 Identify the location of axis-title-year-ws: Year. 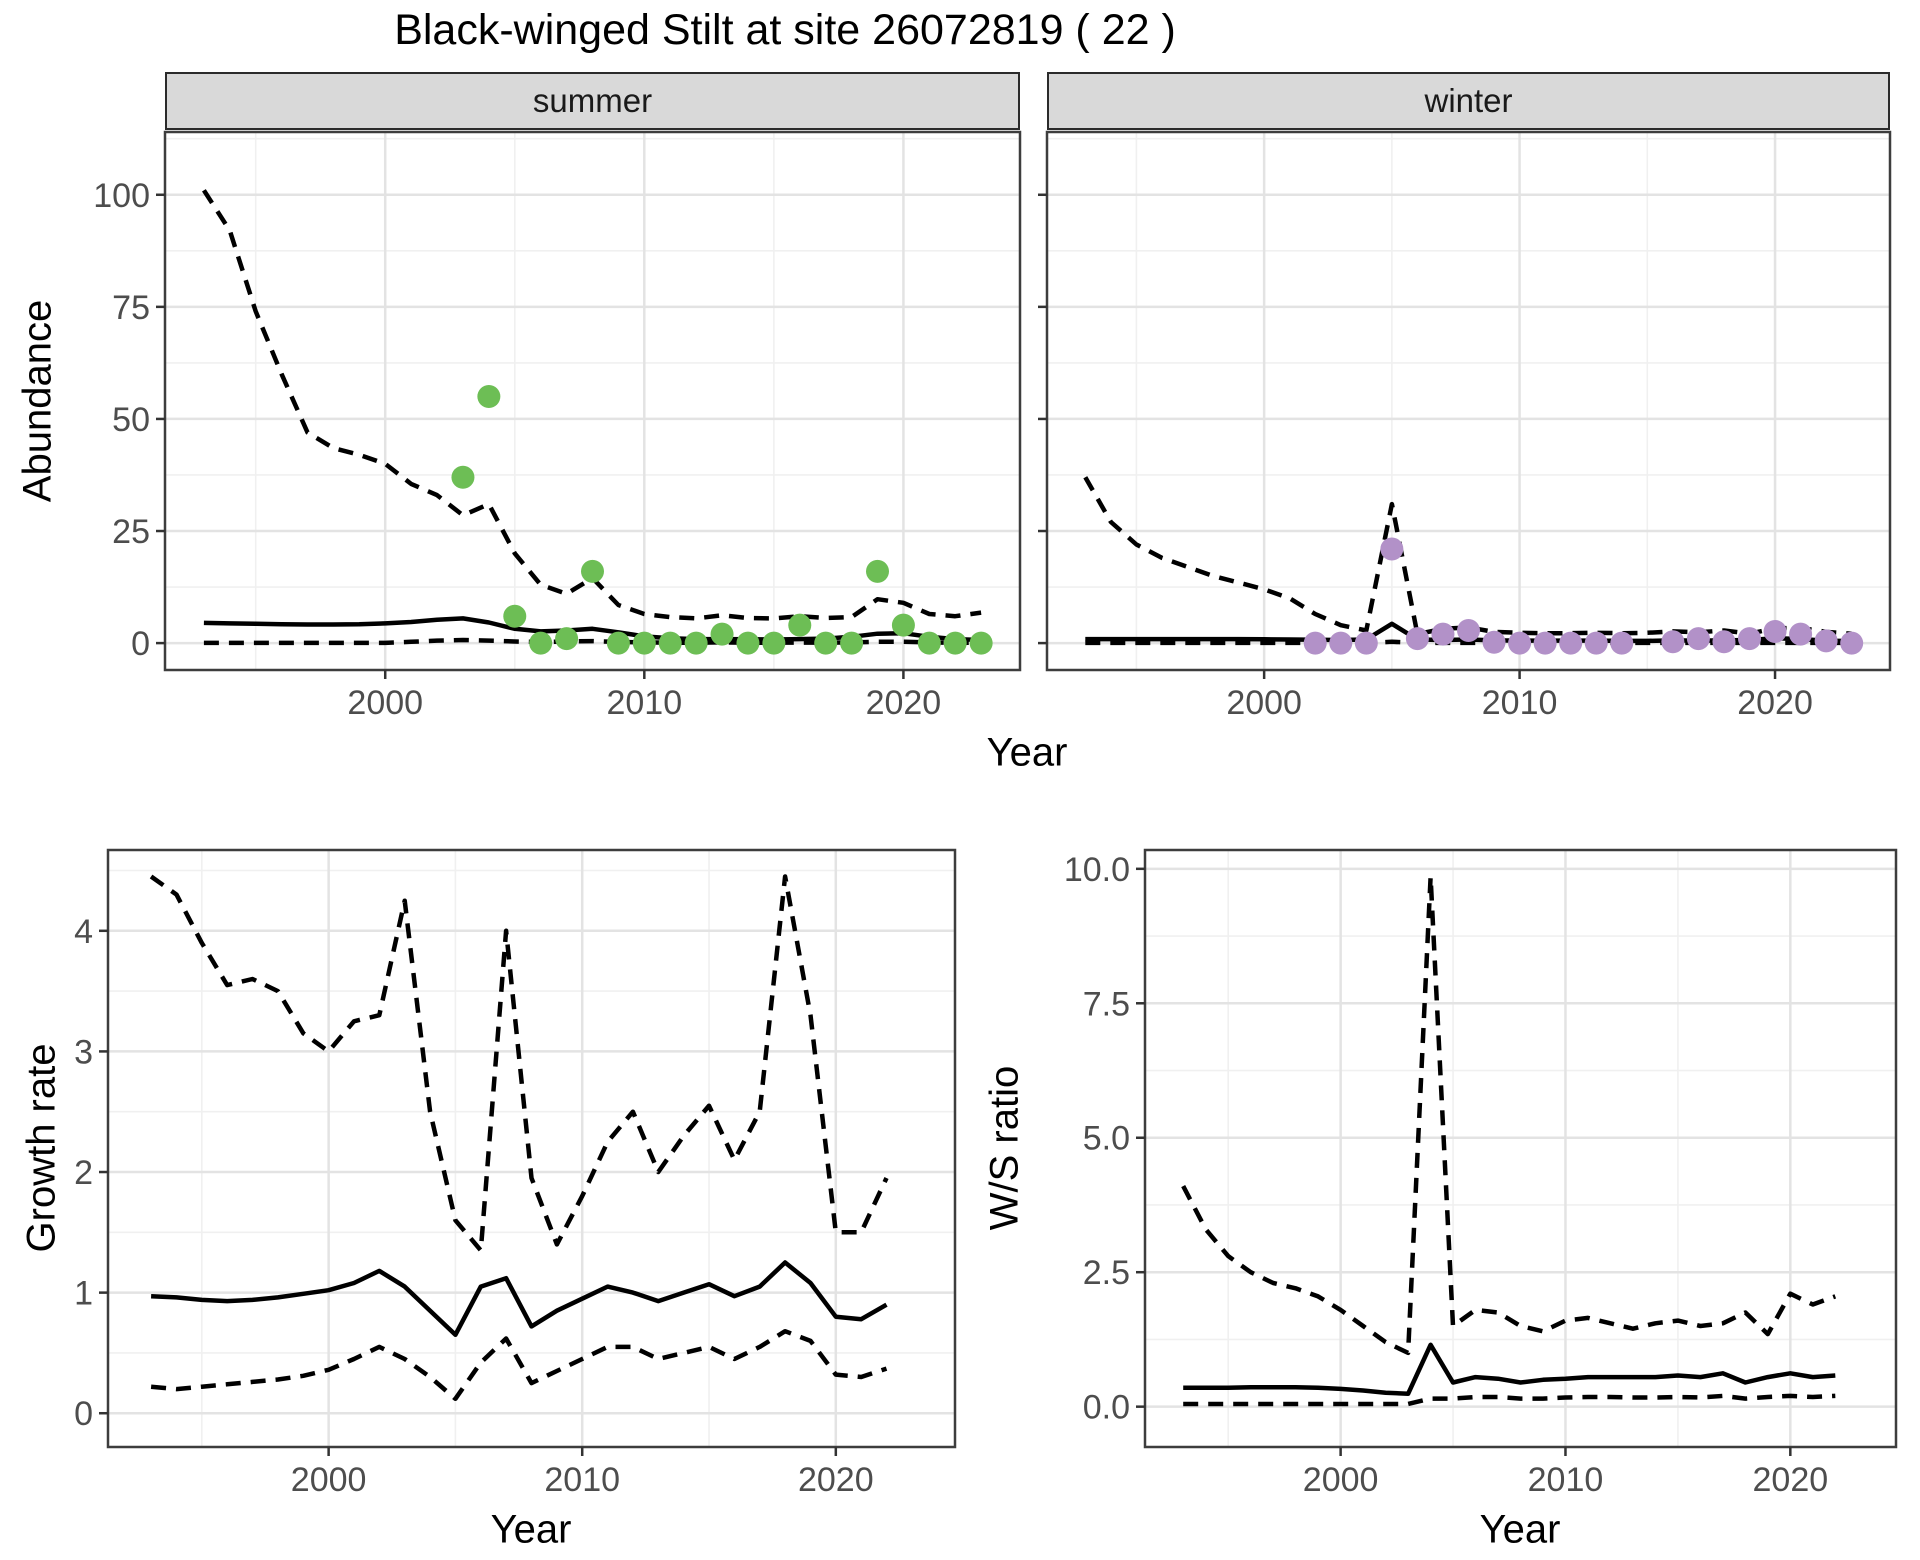
(1520, 1529).